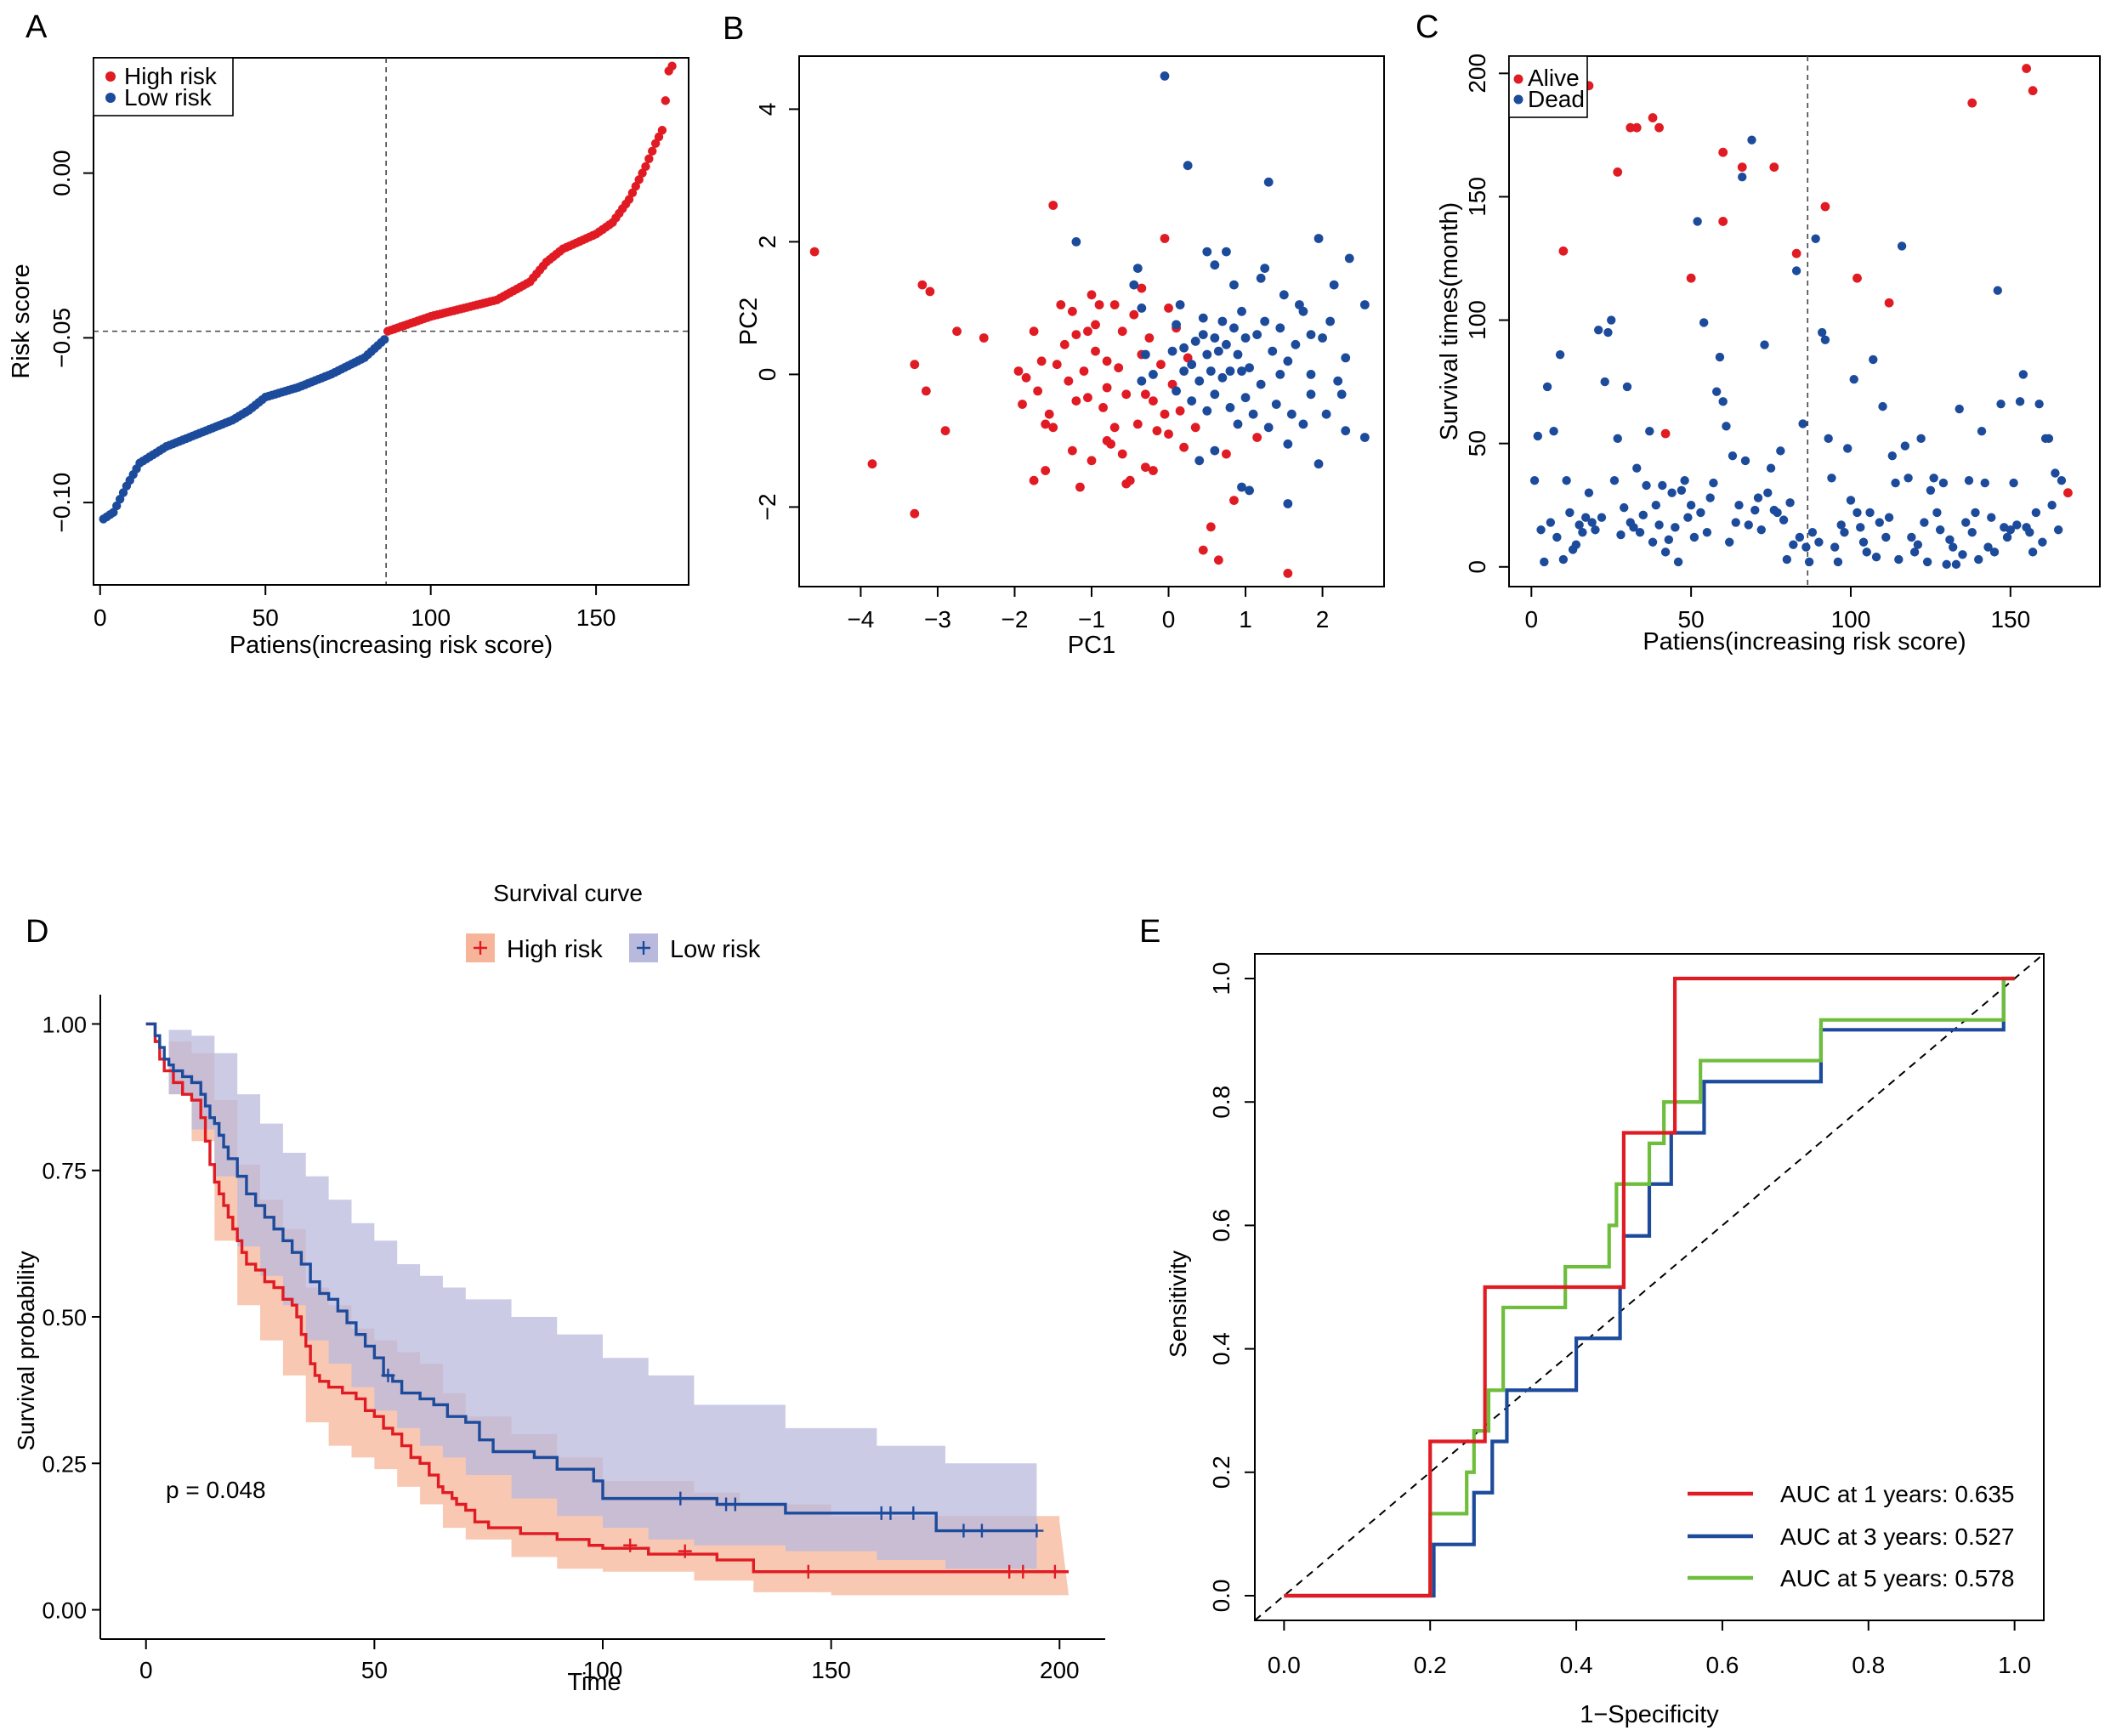  Describe the element at coordinates (265, 618) in the screenshot. I see `x-tick-label: 50` at that location.